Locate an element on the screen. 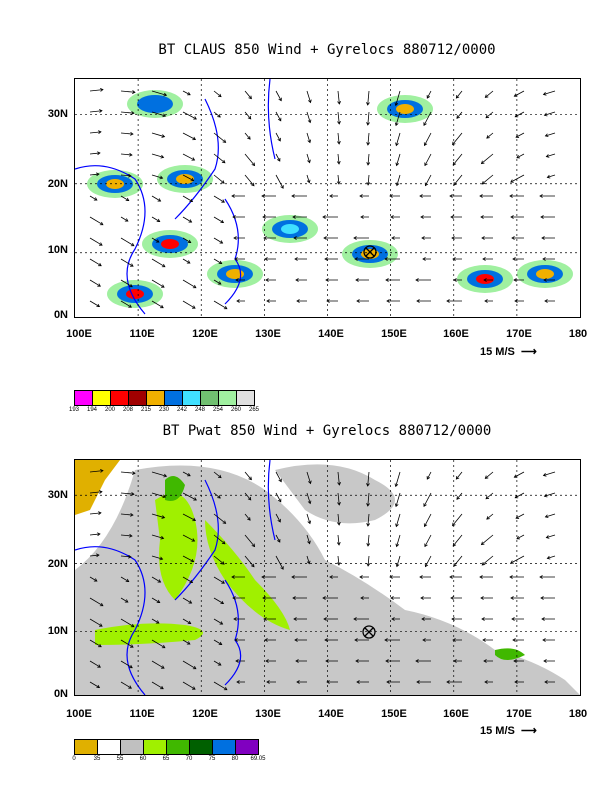 The image size is (612, 792). panel1-xlabel: 110E is located at coordinates (142, 334).